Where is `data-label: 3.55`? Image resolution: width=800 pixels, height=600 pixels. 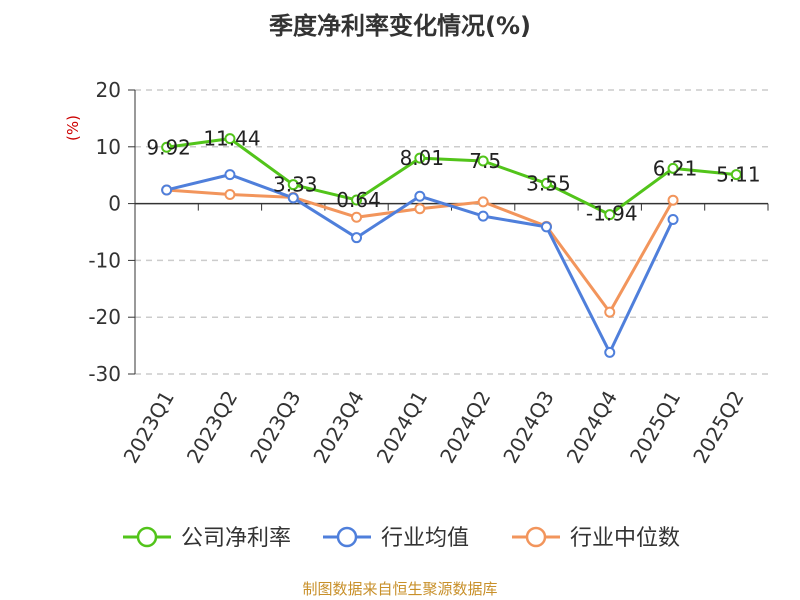
data-label: 3.55 is located at coordinates (548, 183).